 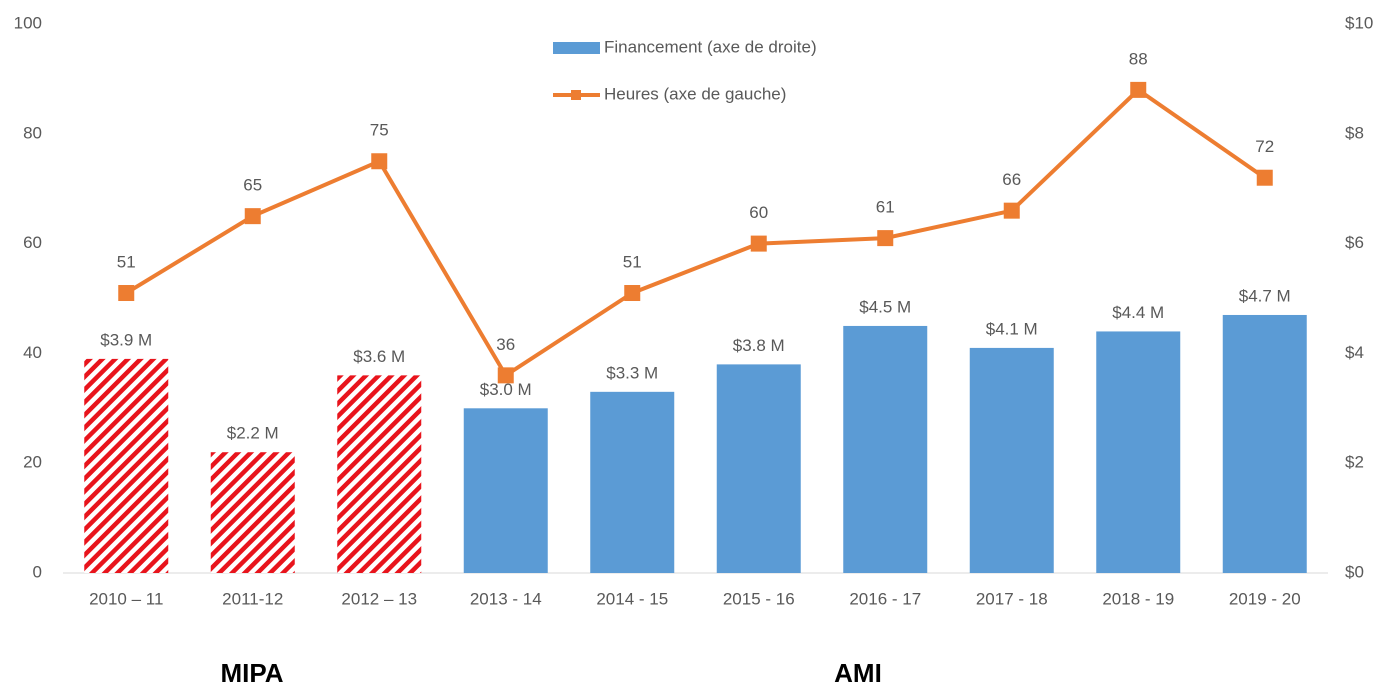 What do you see at coordinates (252, 598) in the screenshot?
I see `x-tick-label: 2011-12` at bounding box center [252, 598].